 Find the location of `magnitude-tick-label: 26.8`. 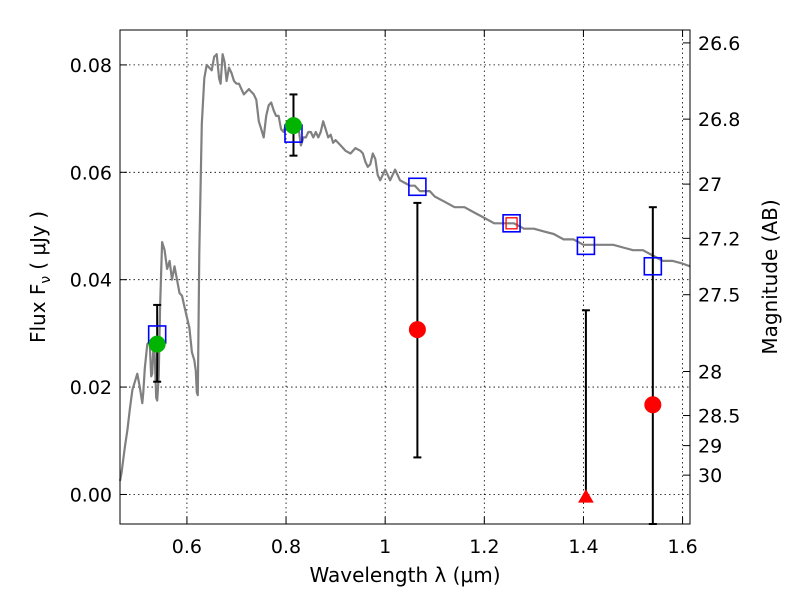

magnitude-tick-label: 26.8 is located at coordinates (719, 120).